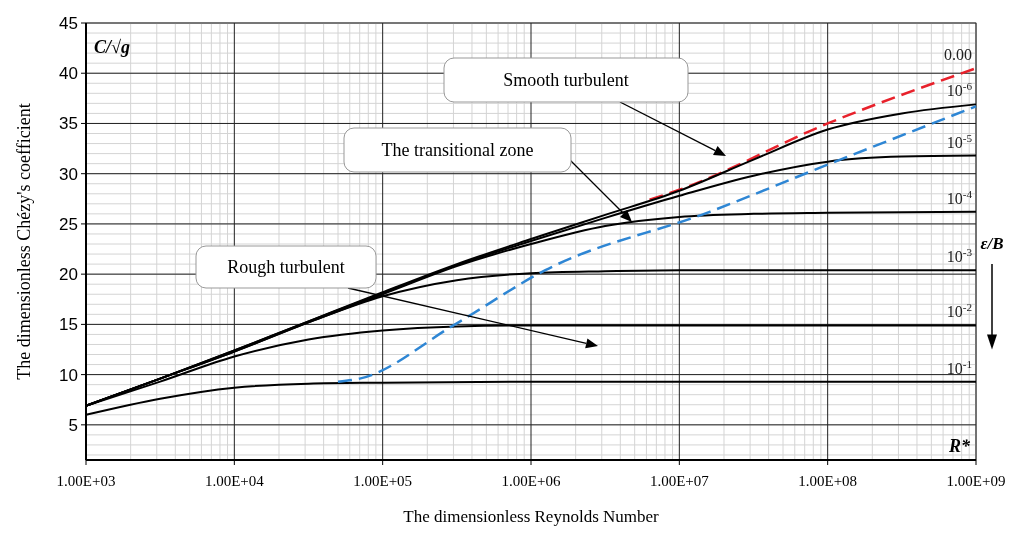 This screenshot has height=544, width=1016. Describe the element at coordinates (73, 425) in the screenshot. I see `y-tick-label: 5` at that location.